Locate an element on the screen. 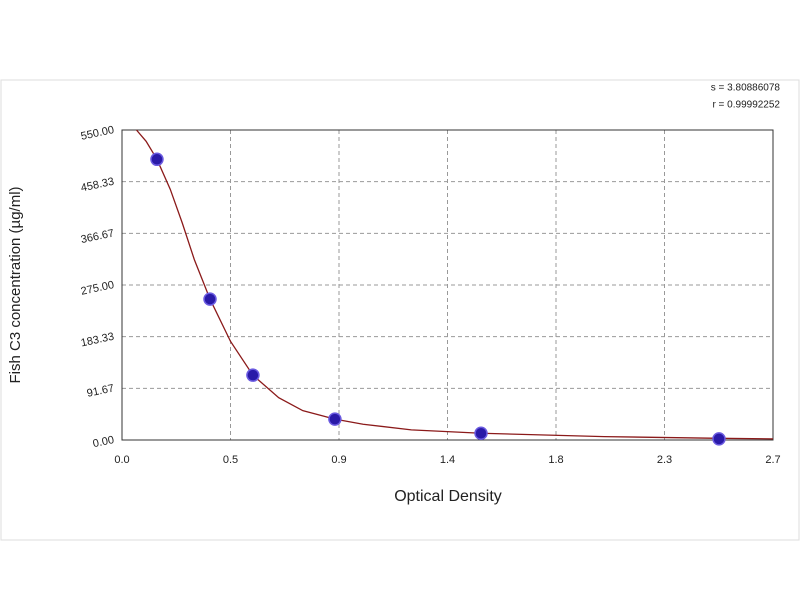 The height and width of the screenshot is (600, 800). annotation: s = 3.80886078 is located at coordinates (746, 88).